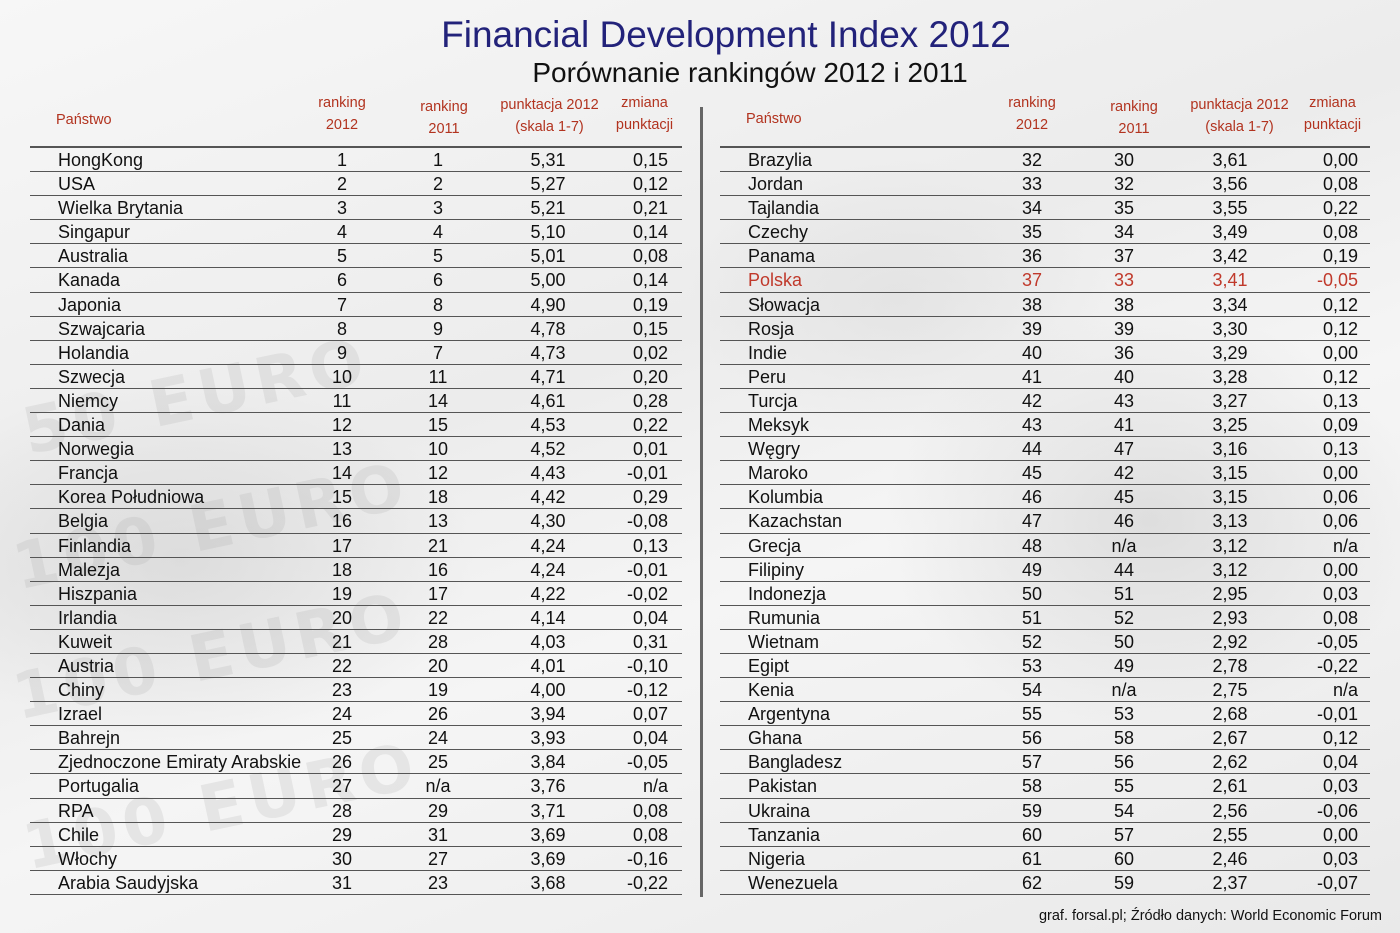  I want to click on rank-2012: 43, so click(1032, 425).